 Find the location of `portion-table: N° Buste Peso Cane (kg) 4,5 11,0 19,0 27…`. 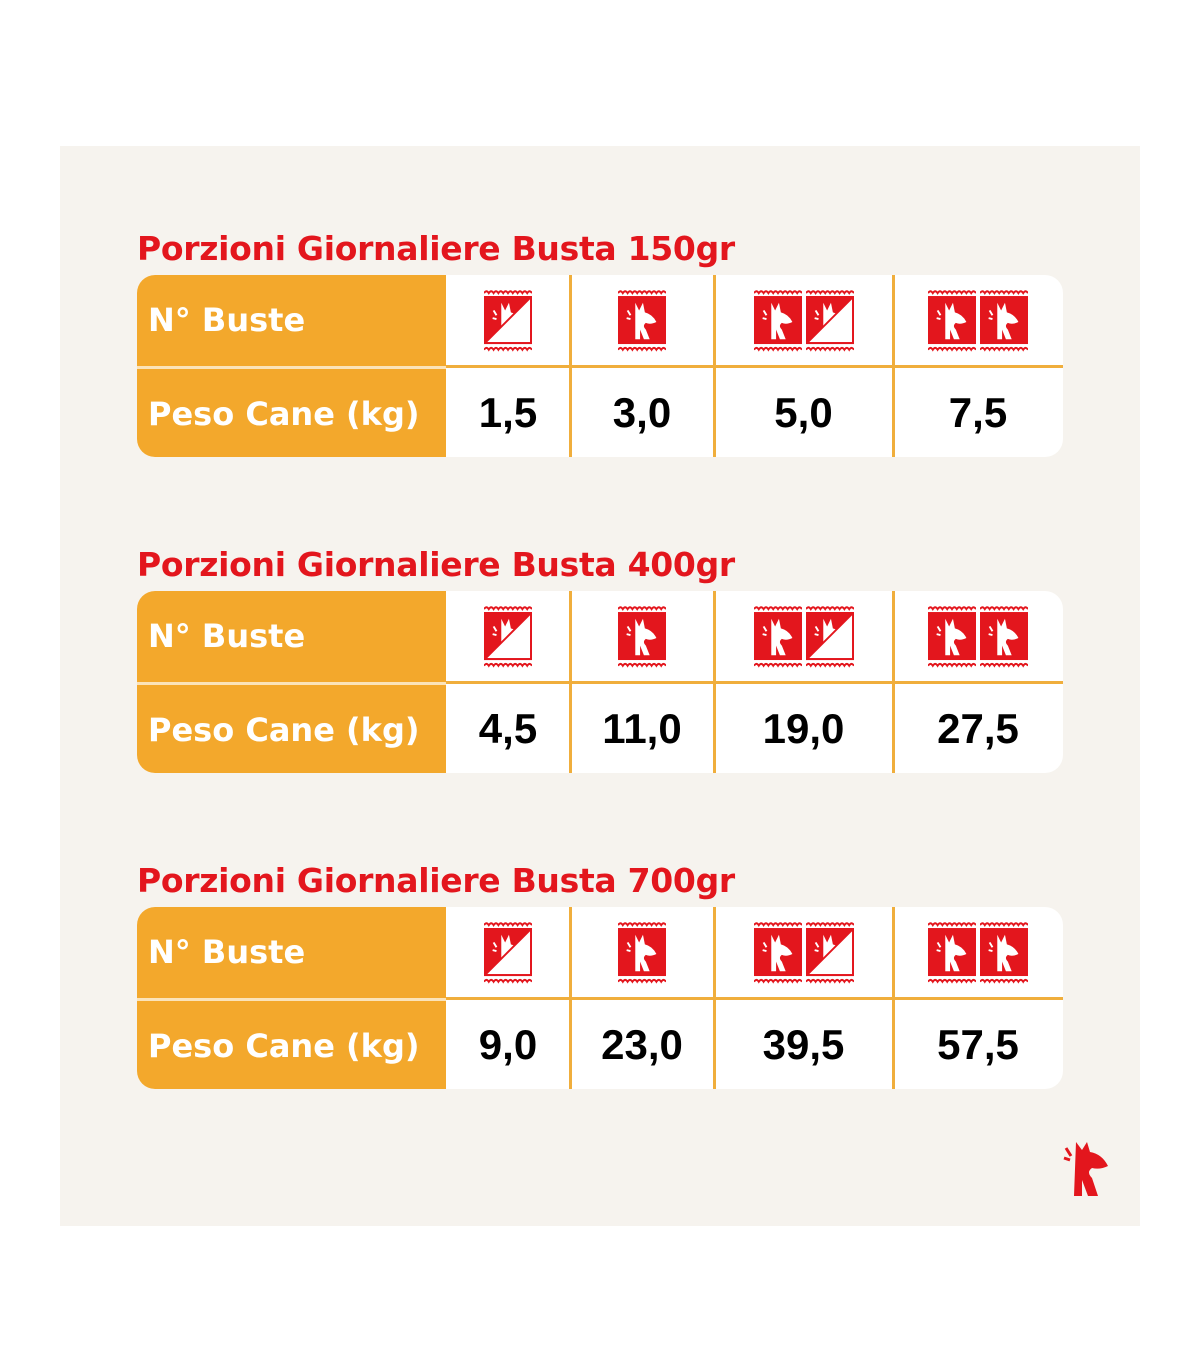

portion-table: N° Buste Peso Cane (kg) 4,5 11,0 19,0 27… is located at coordinates (600, 682).